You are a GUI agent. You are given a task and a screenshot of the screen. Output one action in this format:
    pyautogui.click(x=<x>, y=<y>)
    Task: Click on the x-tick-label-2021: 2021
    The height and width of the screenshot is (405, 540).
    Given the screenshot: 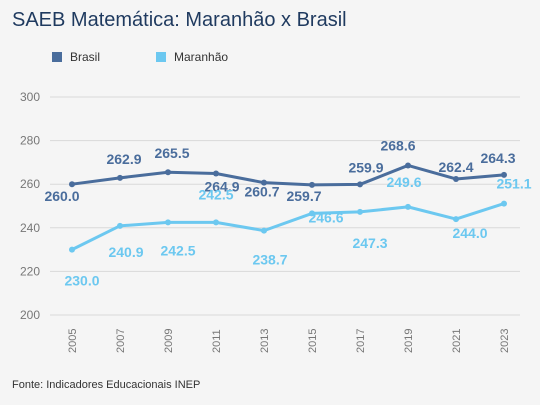 What is the action you would take?
    pyautogui.click(x=457, y=341)
    